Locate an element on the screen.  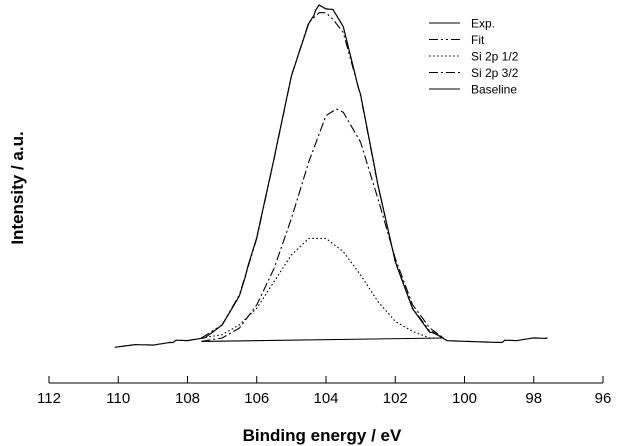
x-tick-label: 112 is located at coordinates (49, 398).